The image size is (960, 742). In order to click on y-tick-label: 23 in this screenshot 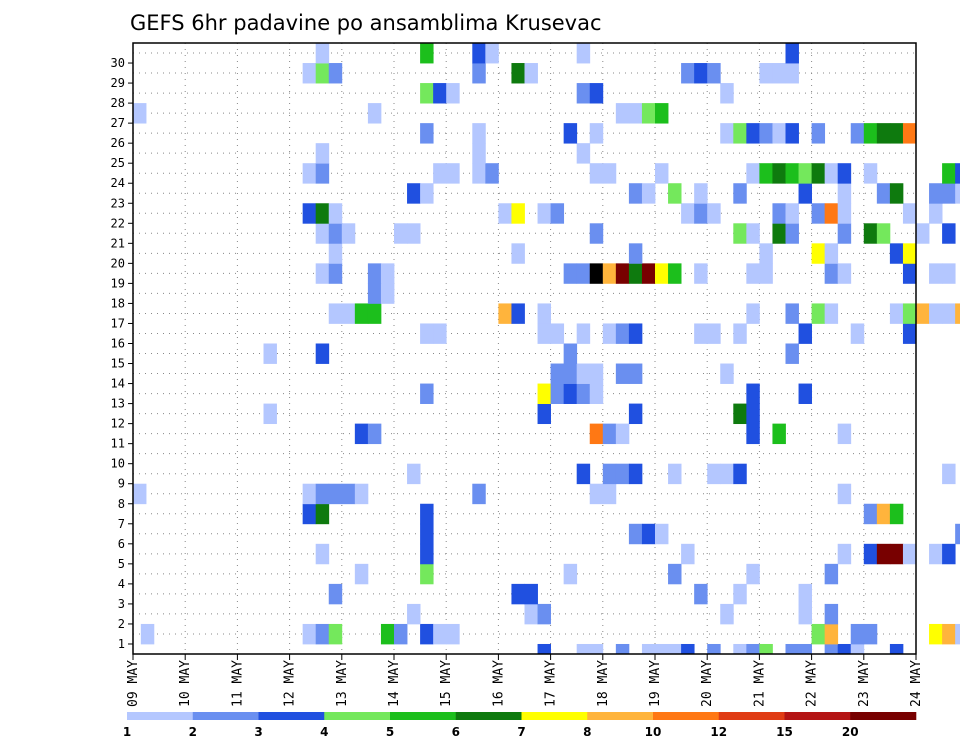, I will do `click(118, 203)`.